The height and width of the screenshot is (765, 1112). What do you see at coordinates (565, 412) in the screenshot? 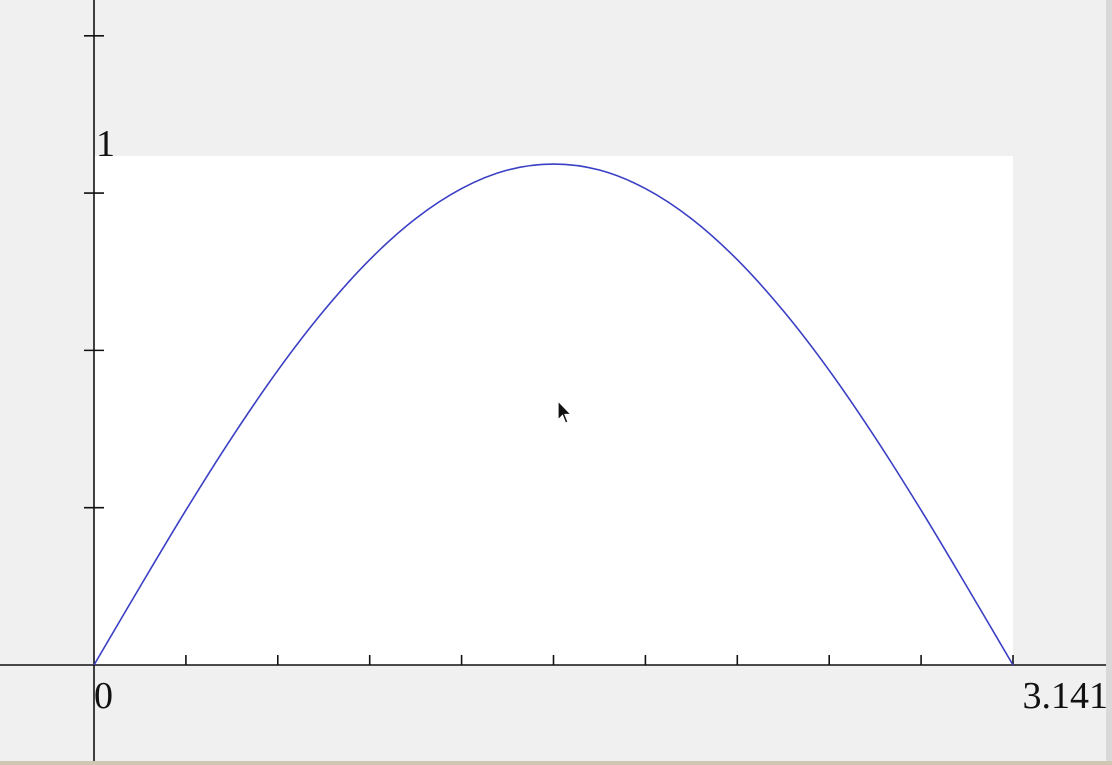
I see `mouse-pointer-icon` at bounding box center [565, 412].